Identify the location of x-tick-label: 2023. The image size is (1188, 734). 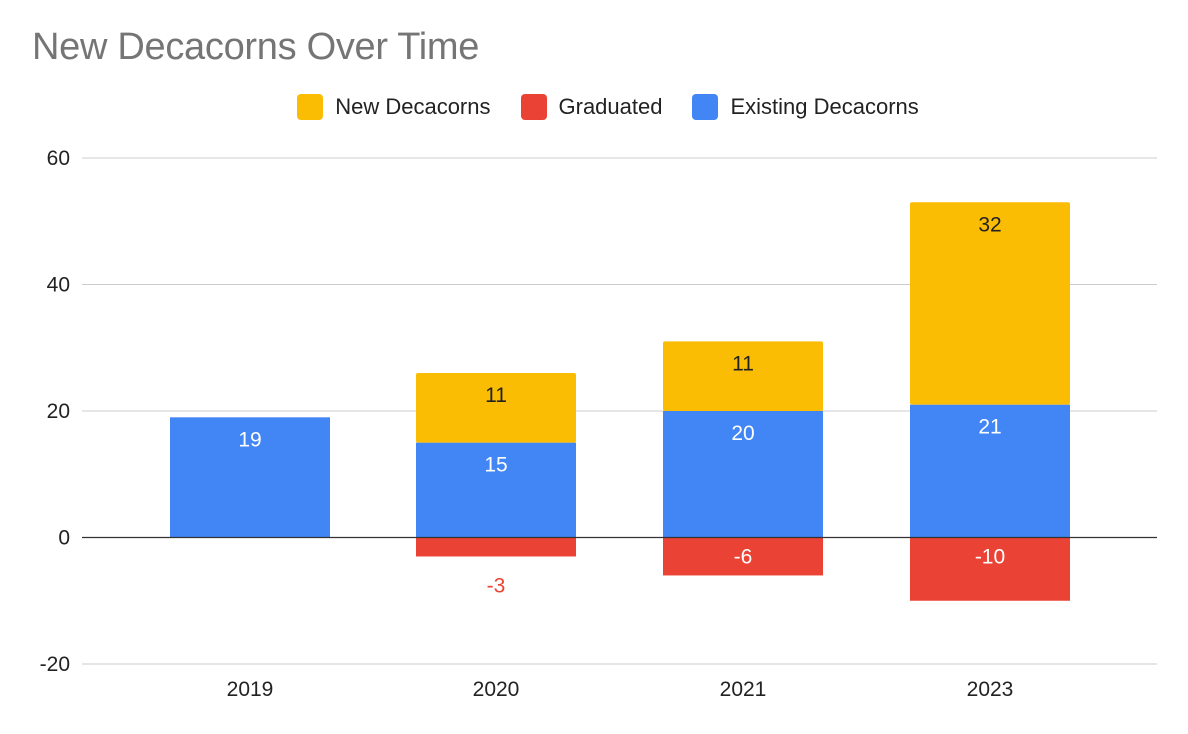
(990, 689).